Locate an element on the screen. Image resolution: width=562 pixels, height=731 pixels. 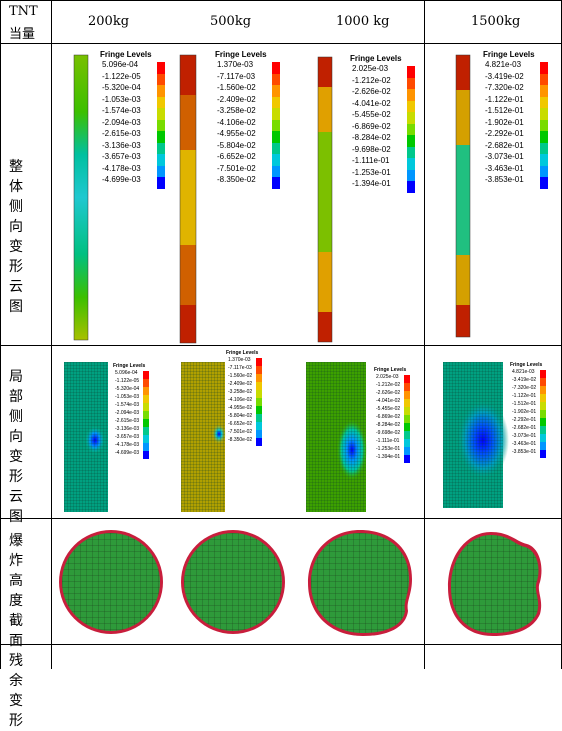
cross-section-1500kg is located at coordinates (495, 584).